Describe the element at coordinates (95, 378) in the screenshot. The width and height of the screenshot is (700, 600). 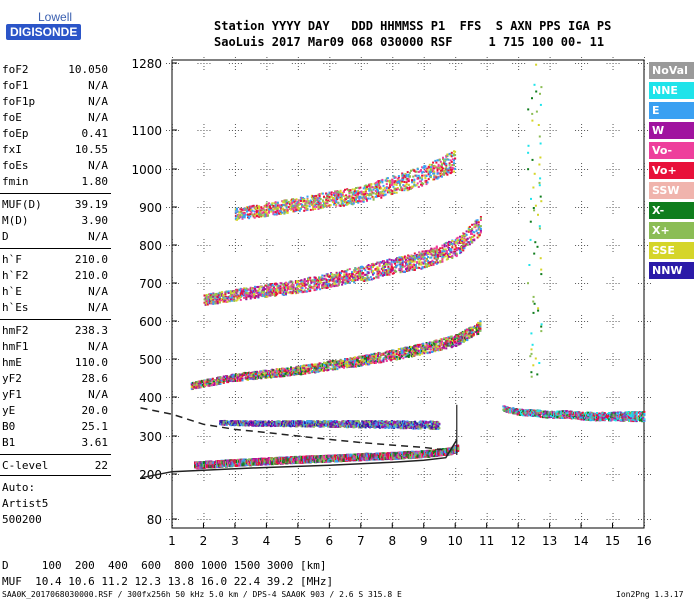
I see `param-value: 28.6` at that location.